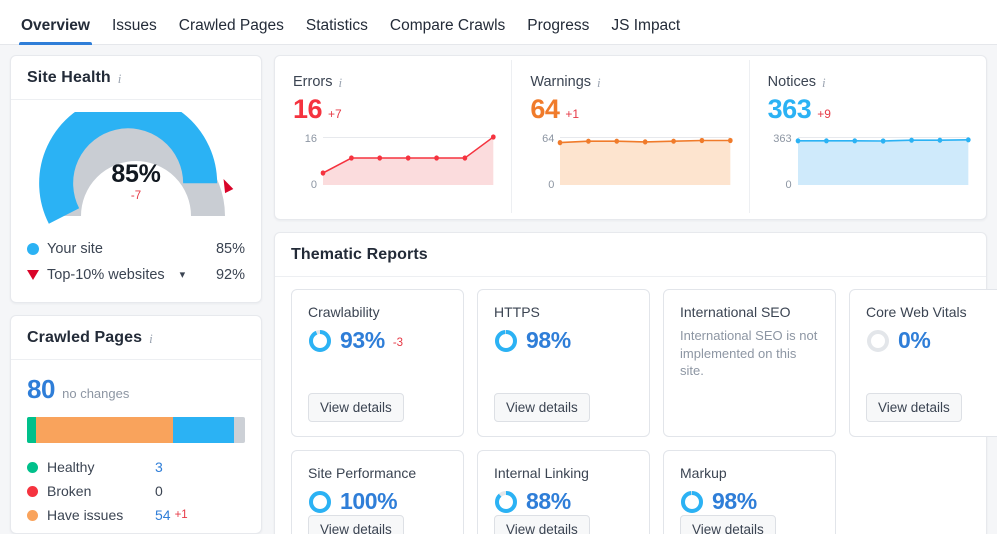  What do you see at coordinates (630, 255) in the screenshot?
I see `thematic-reports-header: Thematic Reports` at bounding box center [630, 255].